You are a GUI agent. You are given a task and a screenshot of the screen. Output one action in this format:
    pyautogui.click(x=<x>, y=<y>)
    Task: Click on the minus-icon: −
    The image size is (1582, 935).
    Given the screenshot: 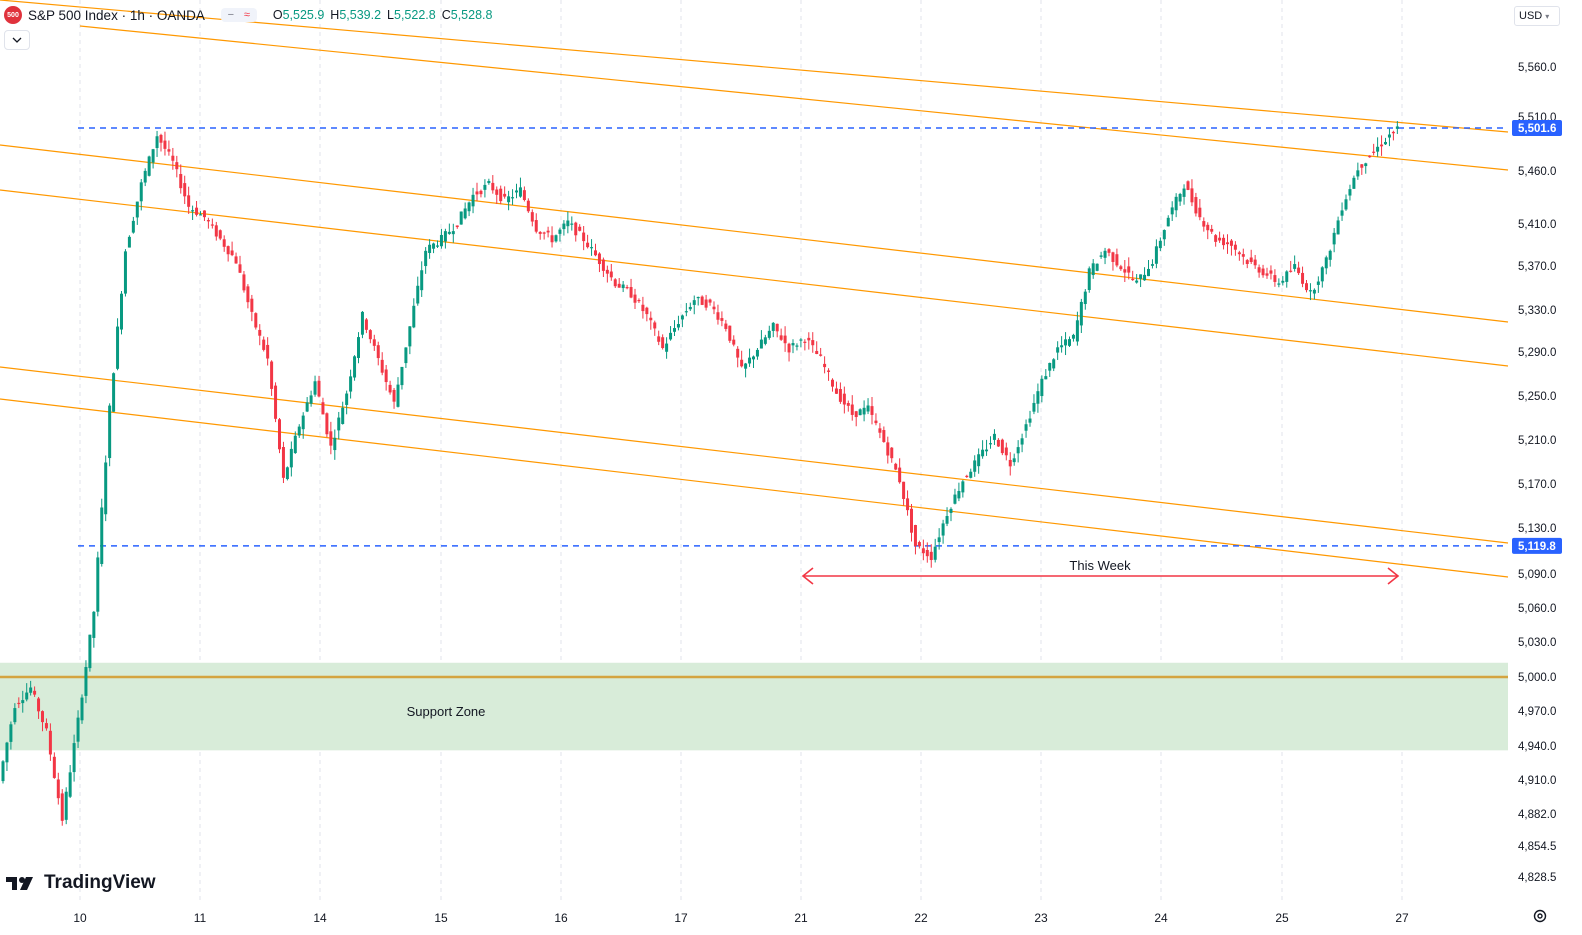 What is the action you would take?
    pyautogui.click(x=231, y=15)
    